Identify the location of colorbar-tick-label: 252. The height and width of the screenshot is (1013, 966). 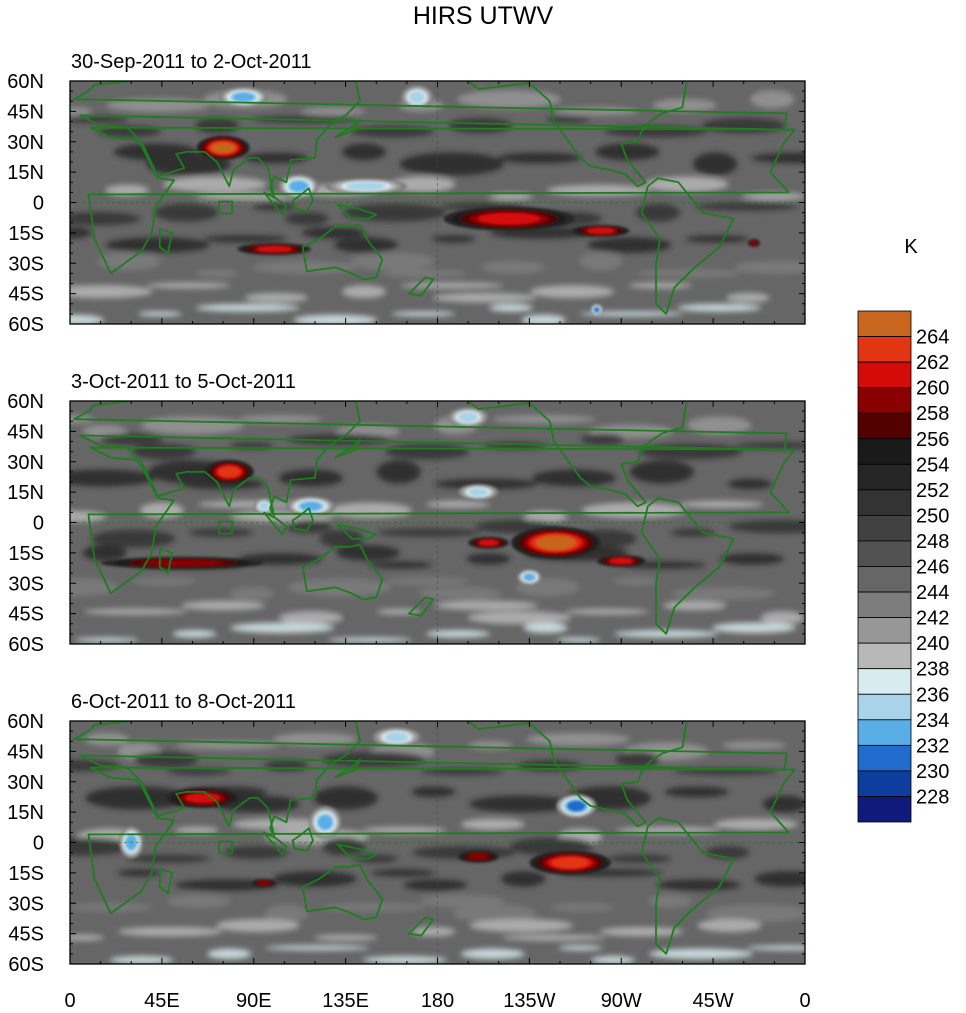
(932, 491).